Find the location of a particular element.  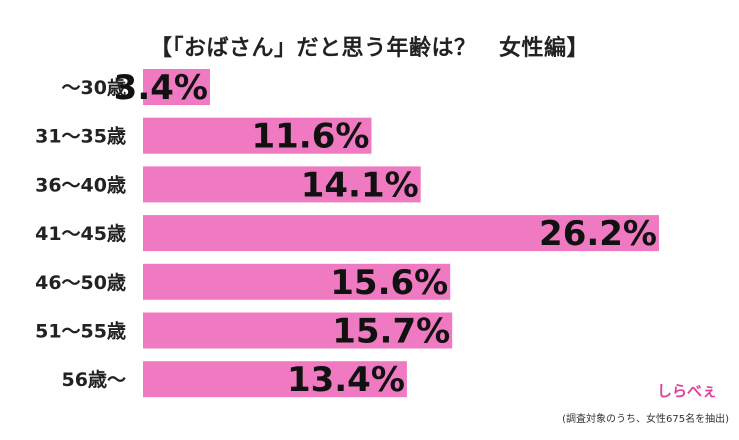

survey-note: (調査対象のうち、女性675名を抽出) is located at coordinates (645, 419).